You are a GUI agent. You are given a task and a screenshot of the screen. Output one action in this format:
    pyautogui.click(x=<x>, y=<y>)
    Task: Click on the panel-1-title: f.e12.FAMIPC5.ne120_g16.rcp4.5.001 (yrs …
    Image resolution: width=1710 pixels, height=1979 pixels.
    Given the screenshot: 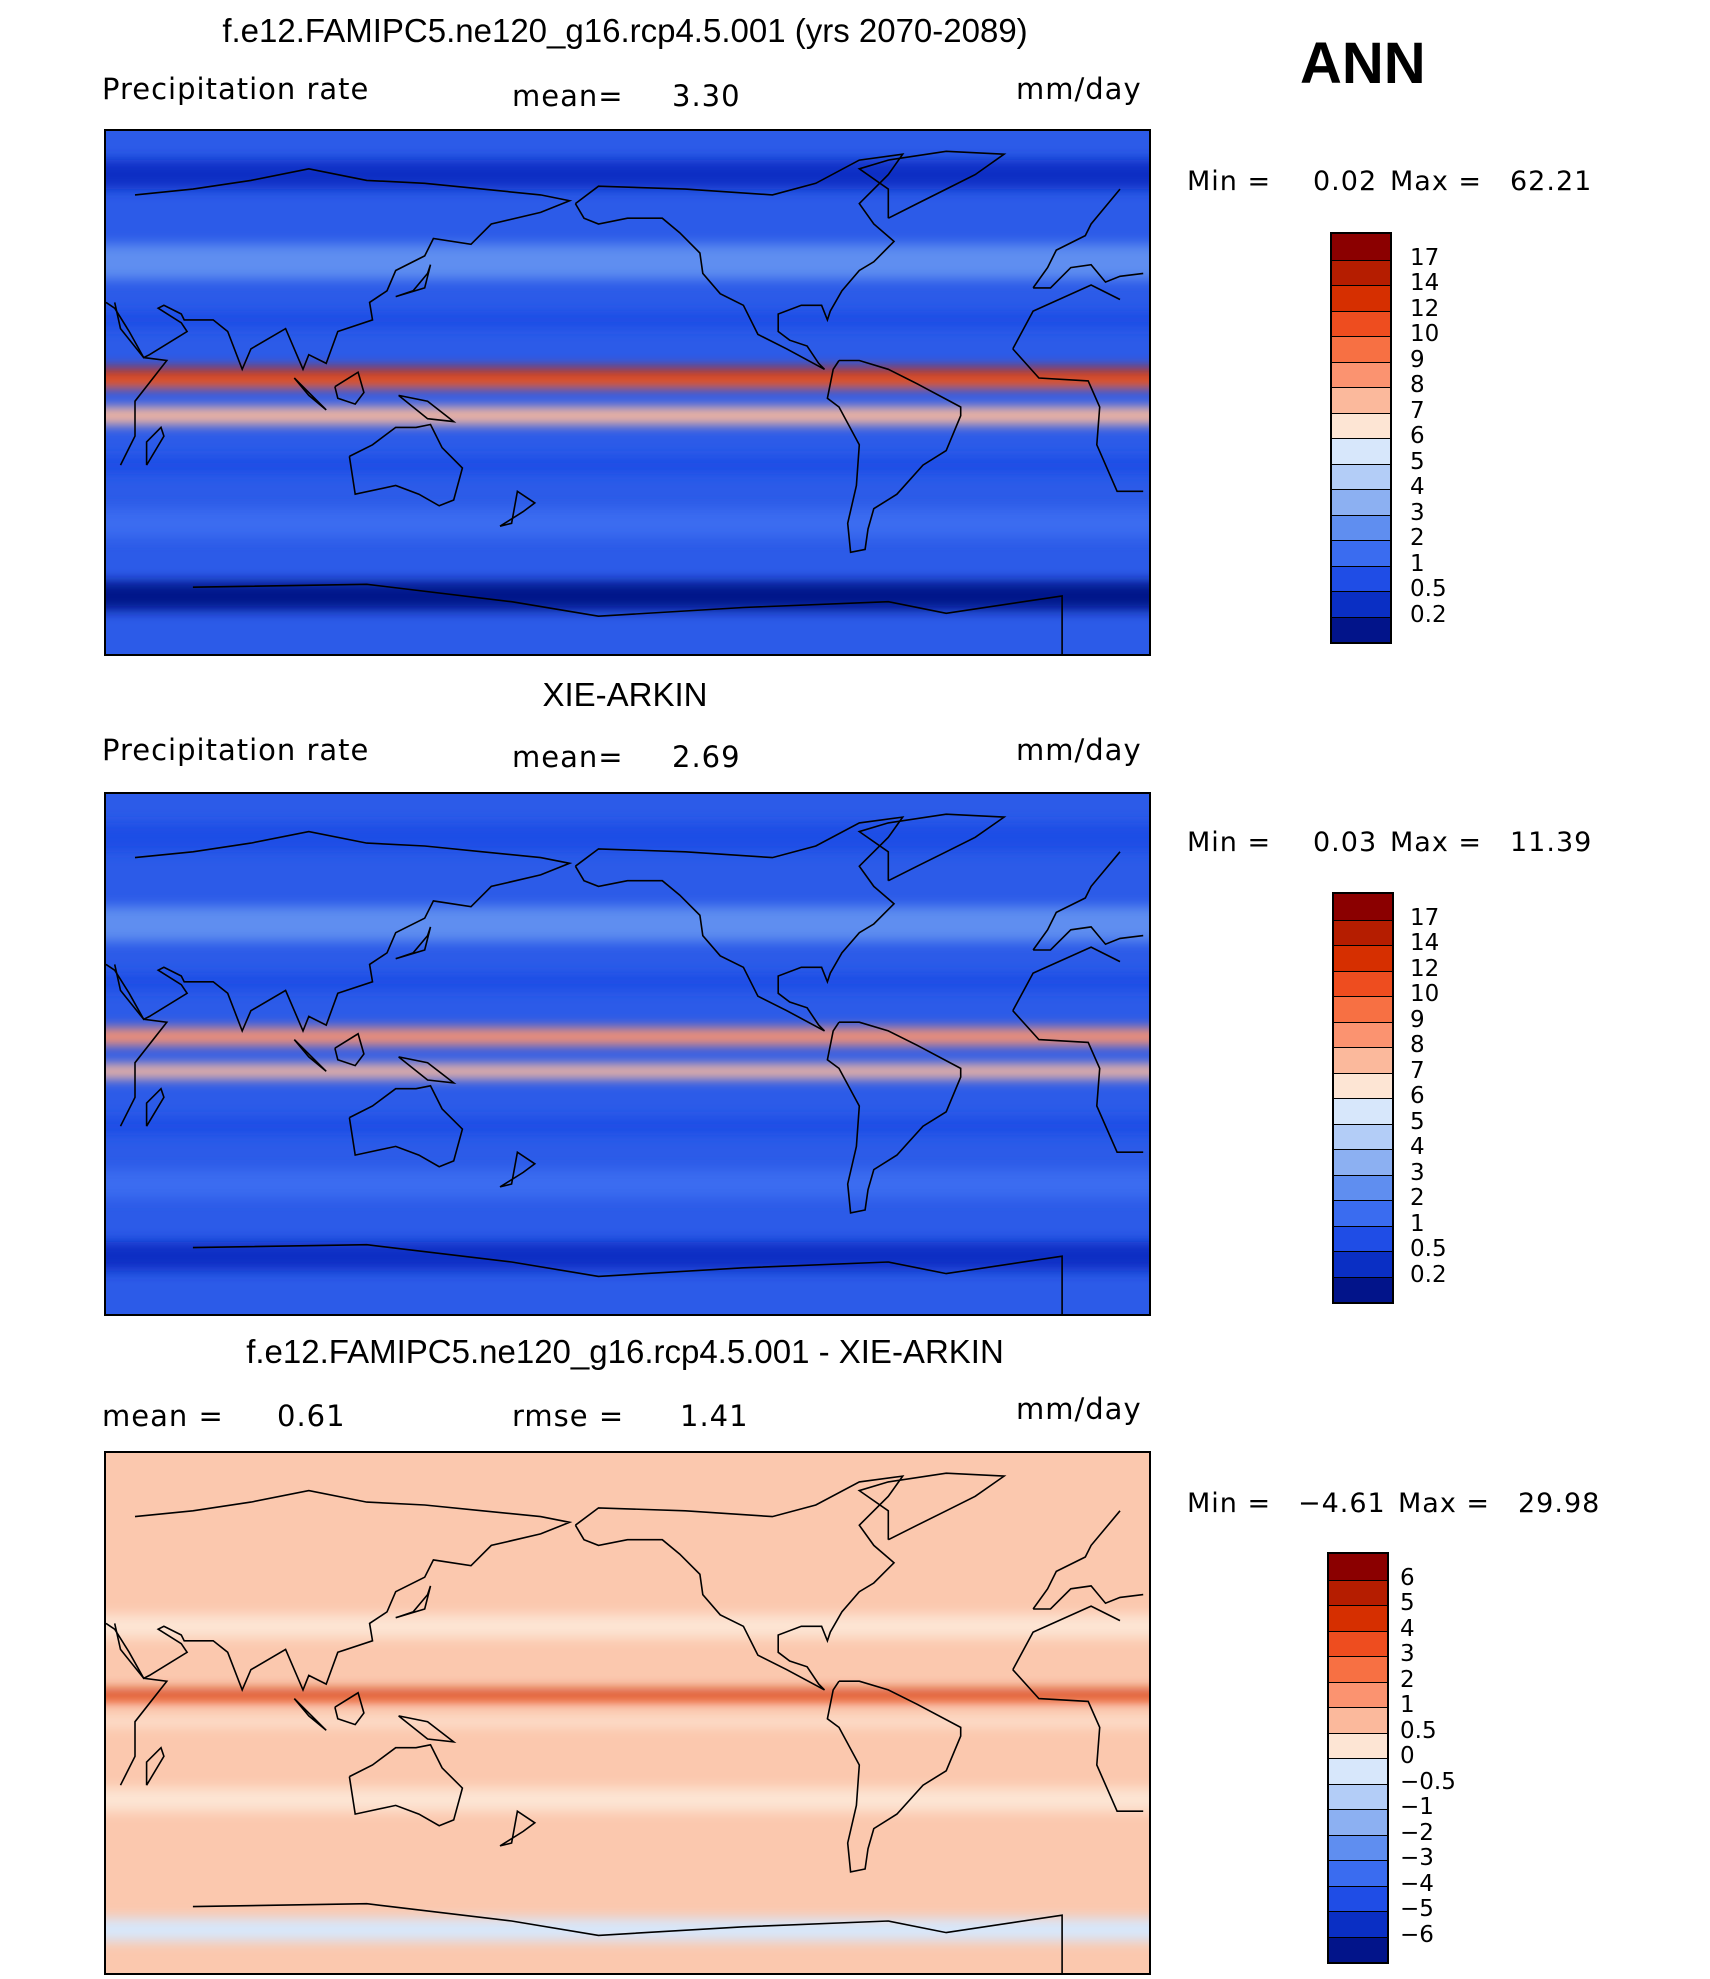 What is the action you would take?
    pyautogui.click(x=625, y=30)
    